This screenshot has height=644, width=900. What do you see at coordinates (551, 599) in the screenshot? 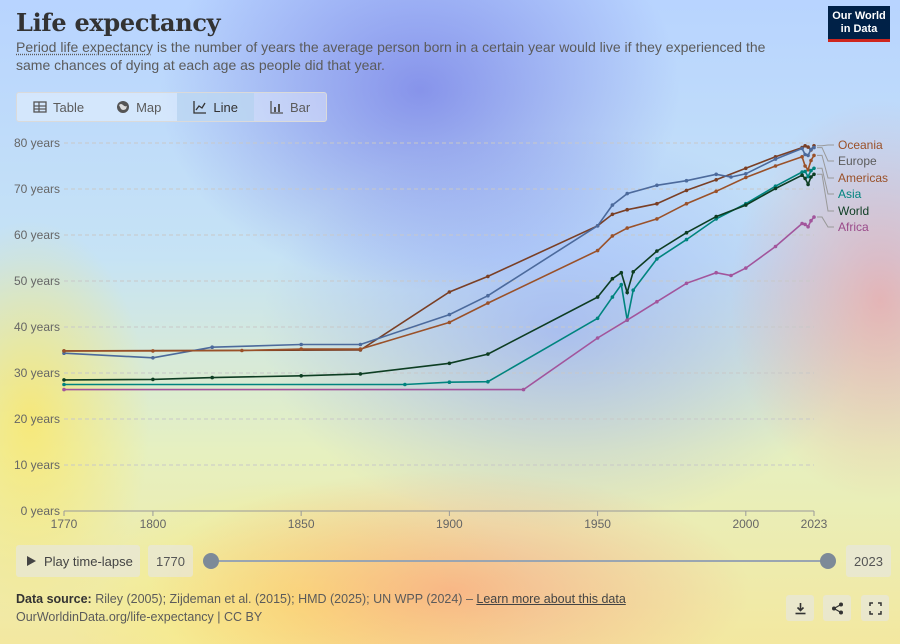
I see `learn-more-link: Learn more about this data` at bounding box center [551, 599].